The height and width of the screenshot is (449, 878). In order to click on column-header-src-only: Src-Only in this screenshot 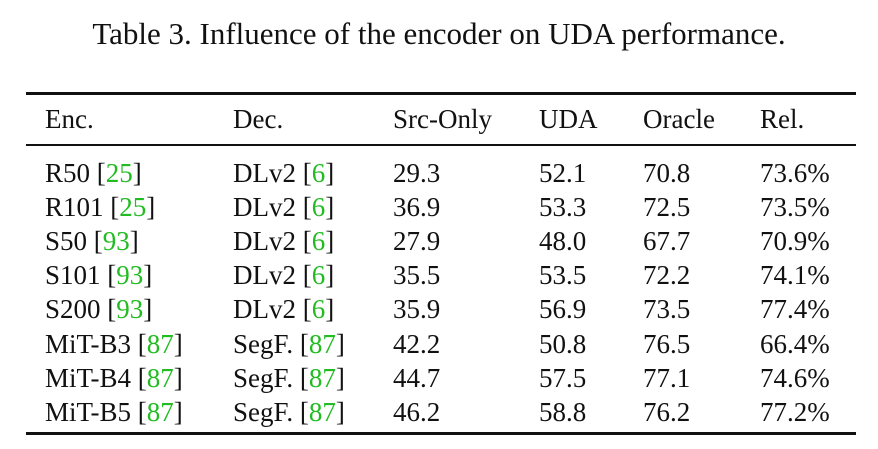, I will do `click(442, 119)`.